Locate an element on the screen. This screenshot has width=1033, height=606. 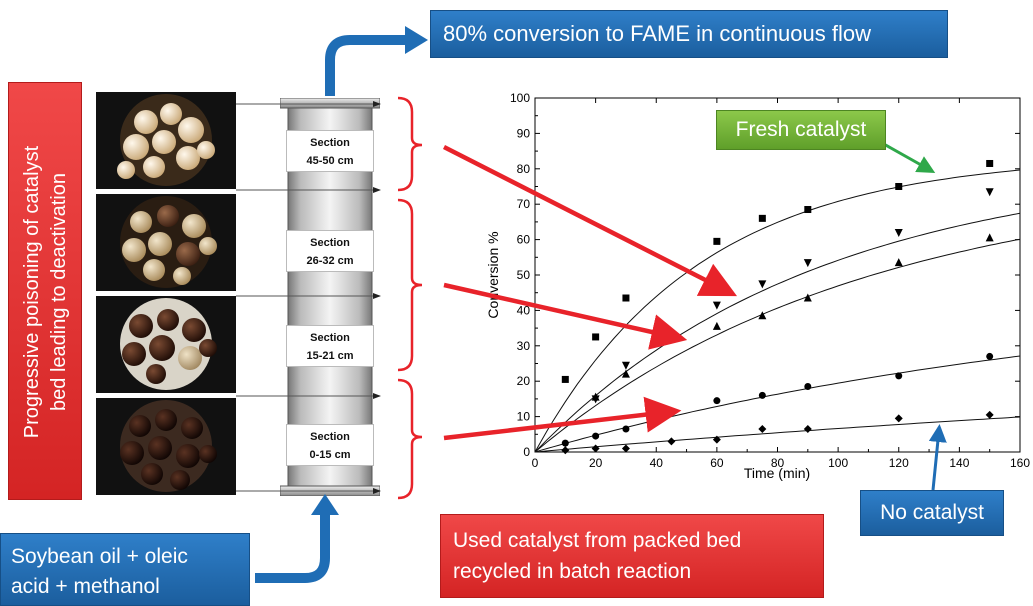
section-4-range: 0-15 cm is located at coordinates (330, 455).